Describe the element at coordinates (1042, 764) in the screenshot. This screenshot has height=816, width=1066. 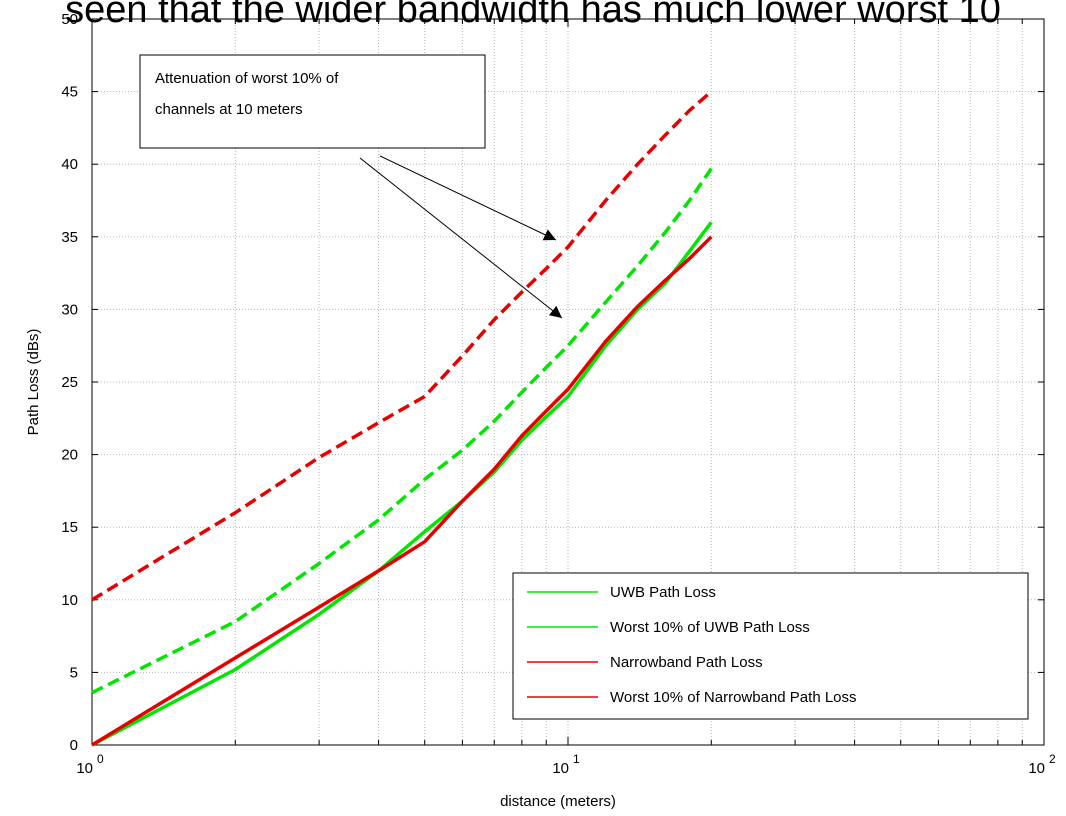
I see `x-tick-label: 10²` at that location.